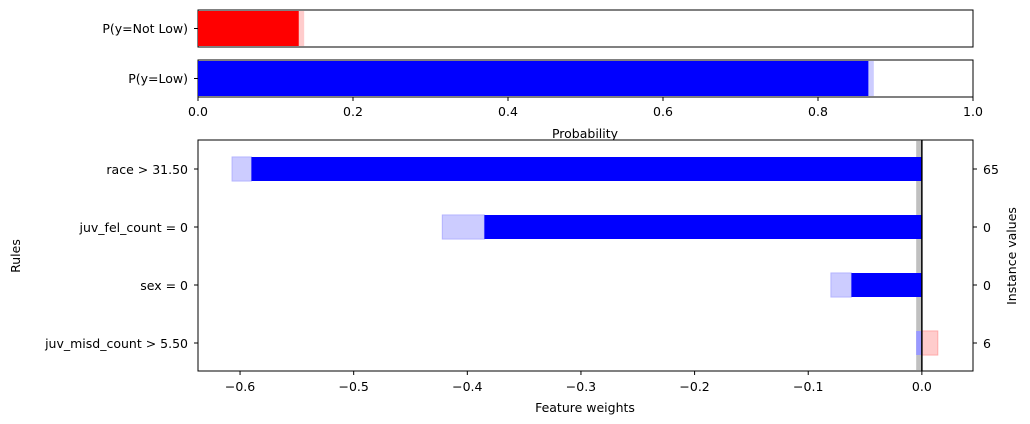 The height and width of the screenshot is (424, 1030). What do you see at coordinates (922, 386) in the screenshot?
I see `fw-x-tick-label: 0.0` at bounding box center [922, 386].